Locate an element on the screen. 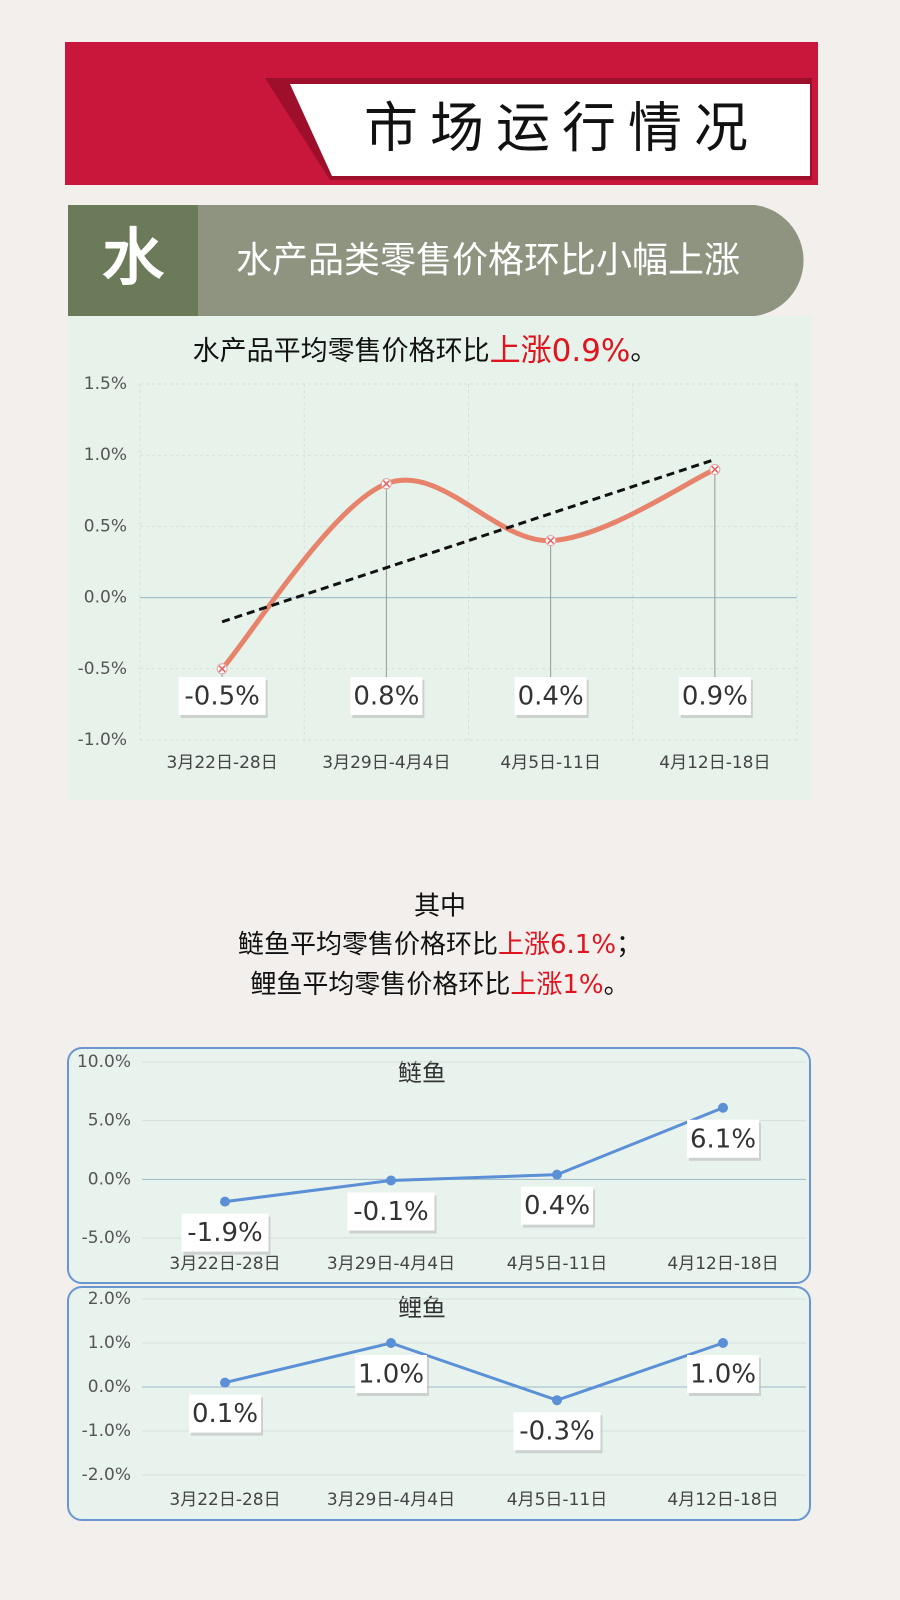 The width and height of the screenshot is (900, 1600). y-tick-label: 2.0% is located at coordinates (109, 1299).